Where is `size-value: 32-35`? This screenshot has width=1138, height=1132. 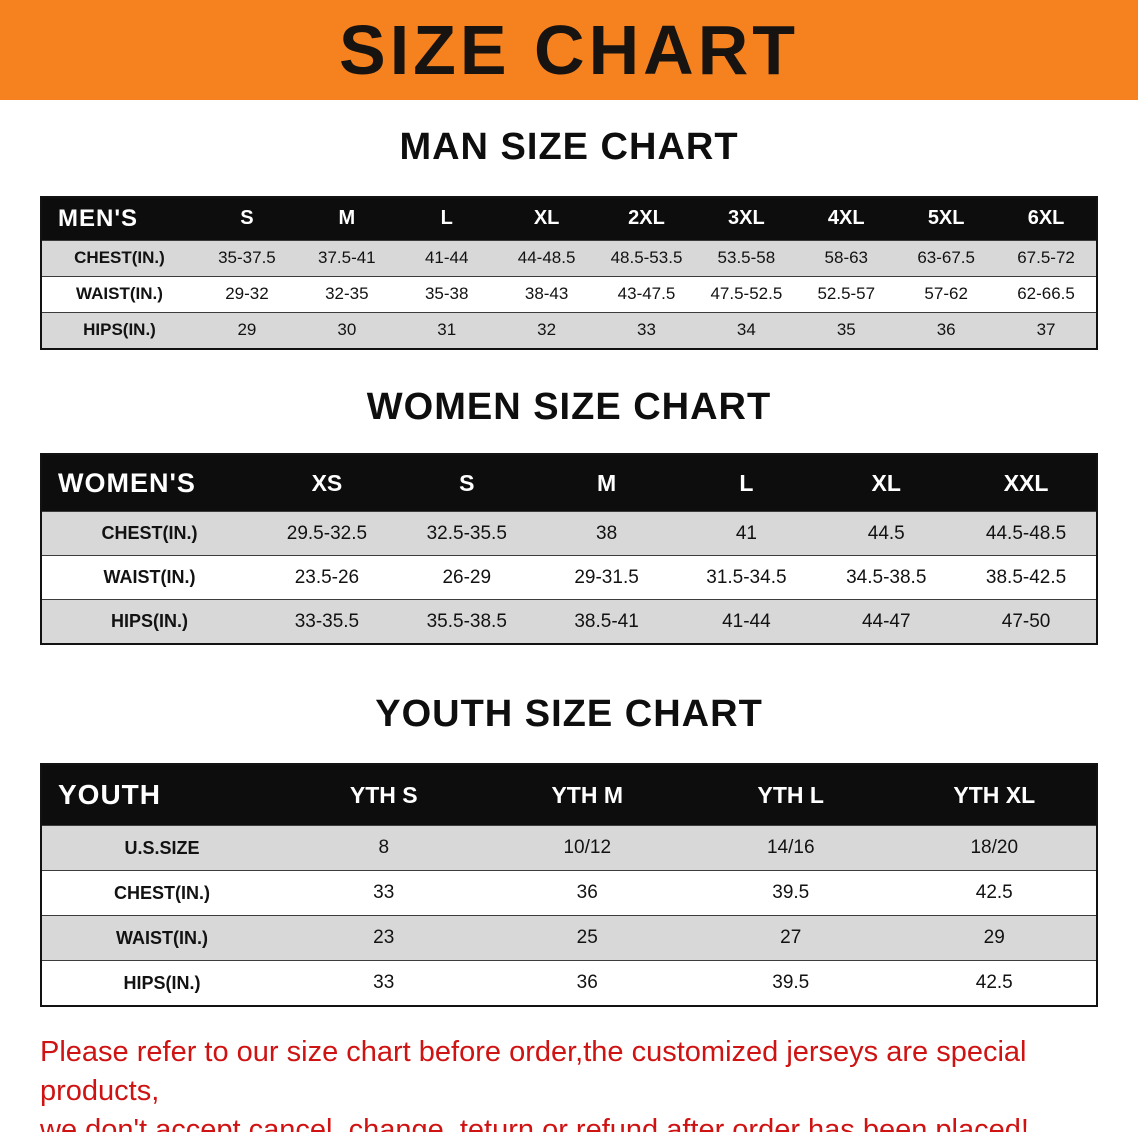
size-value: 32-35 is located at coordinates (347, 294).